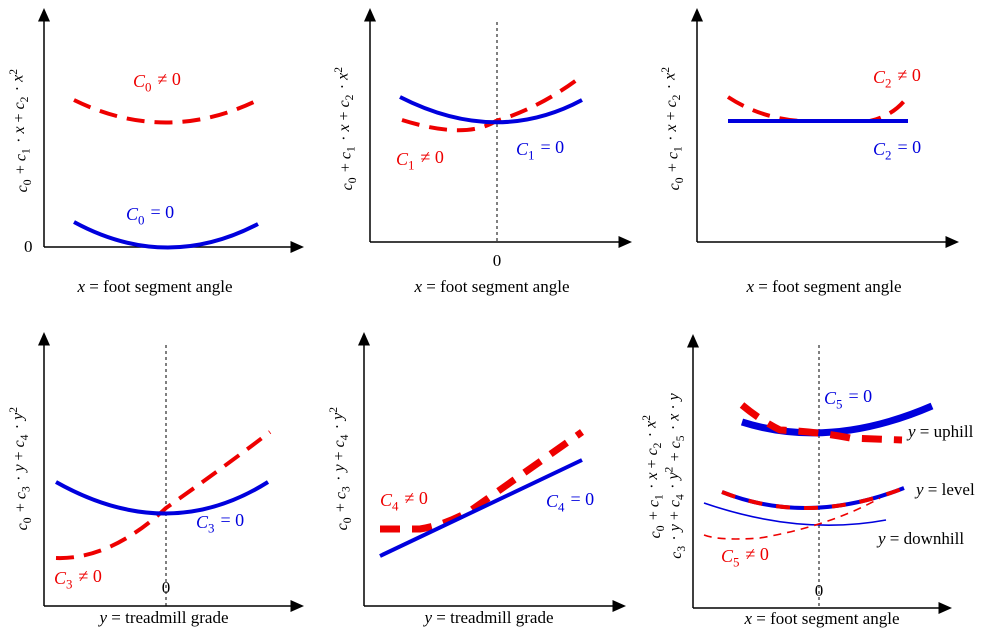  I want to click on red-annotation: C0 ≠ 0, so click(157, 81).